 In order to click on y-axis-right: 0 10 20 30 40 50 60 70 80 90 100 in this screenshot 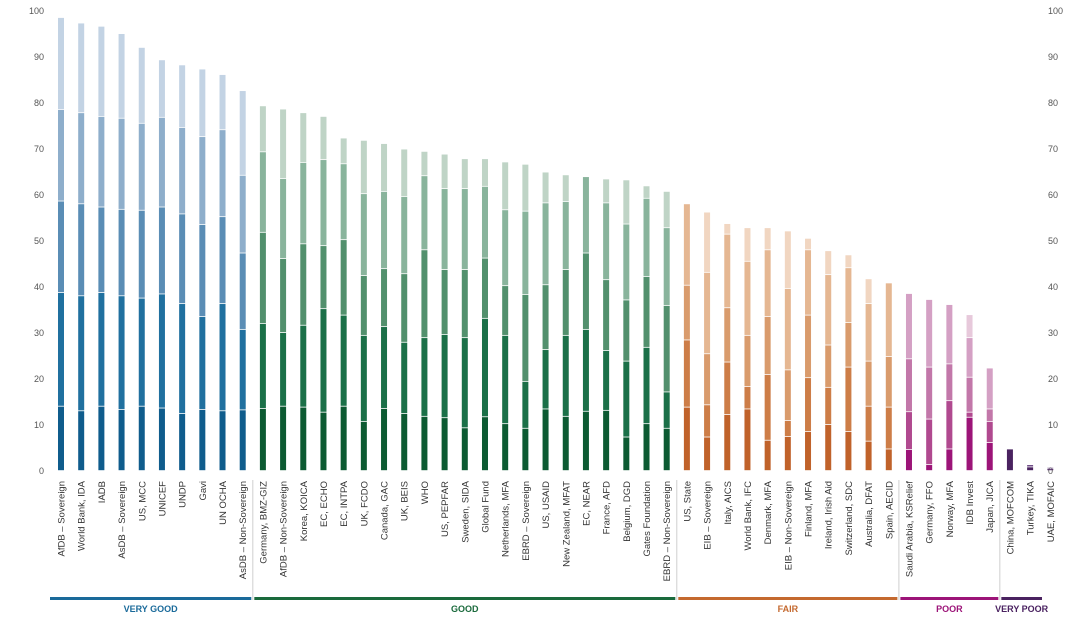, I will do `click(1055, 241)`.